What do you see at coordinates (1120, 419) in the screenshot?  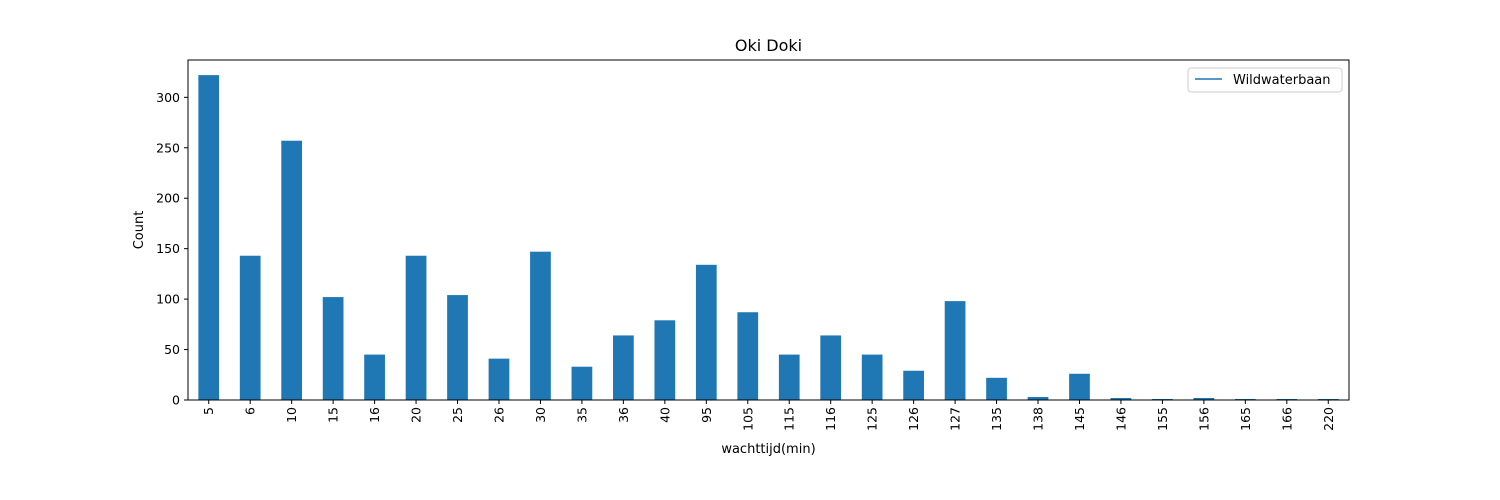 I see `x-tick-label: 146` at bounding box center [1120, 419].